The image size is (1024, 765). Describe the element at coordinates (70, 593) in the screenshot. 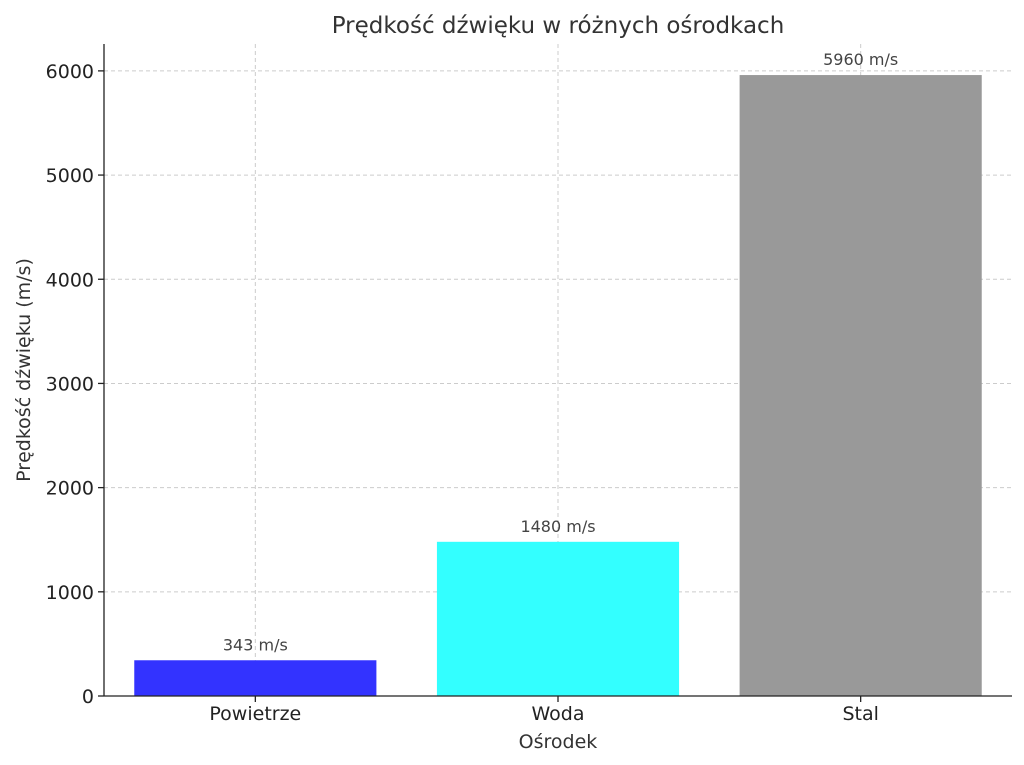

I see `y-tick-label: 1000` at that location.